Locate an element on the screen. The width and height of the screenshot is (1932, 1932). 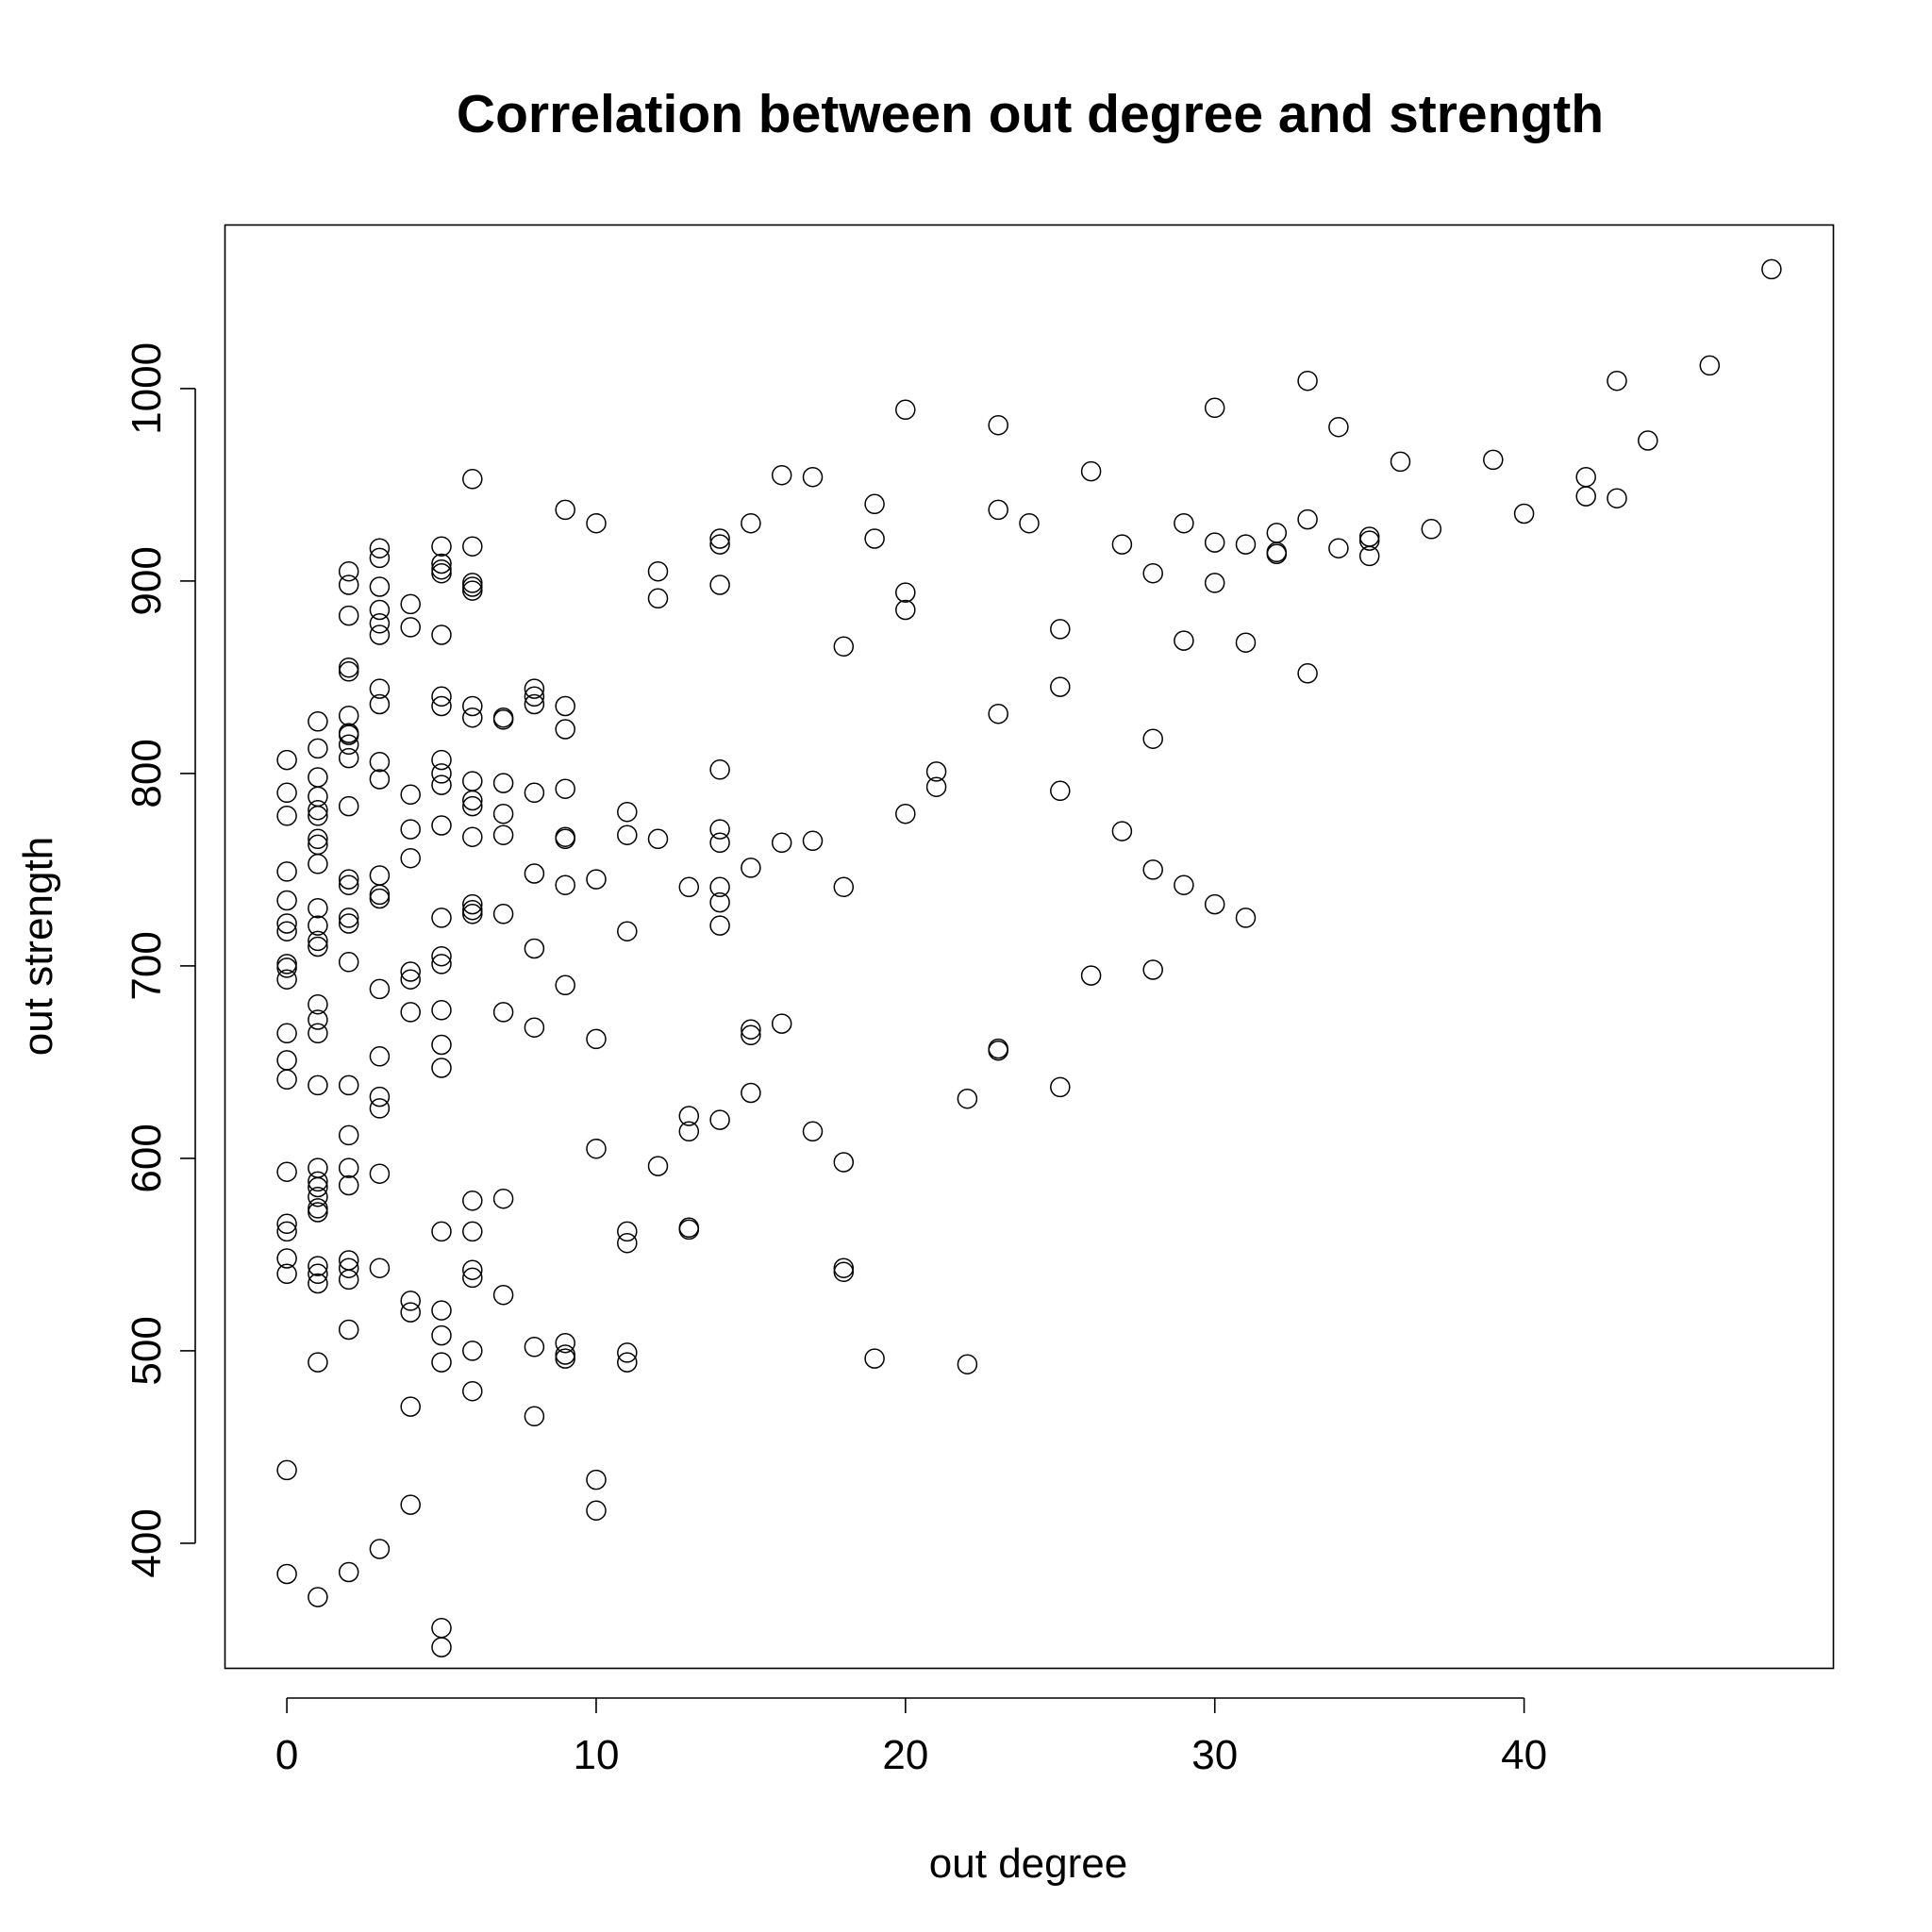
x-tick-label: 40 is located at coordinates (1524, 1755).